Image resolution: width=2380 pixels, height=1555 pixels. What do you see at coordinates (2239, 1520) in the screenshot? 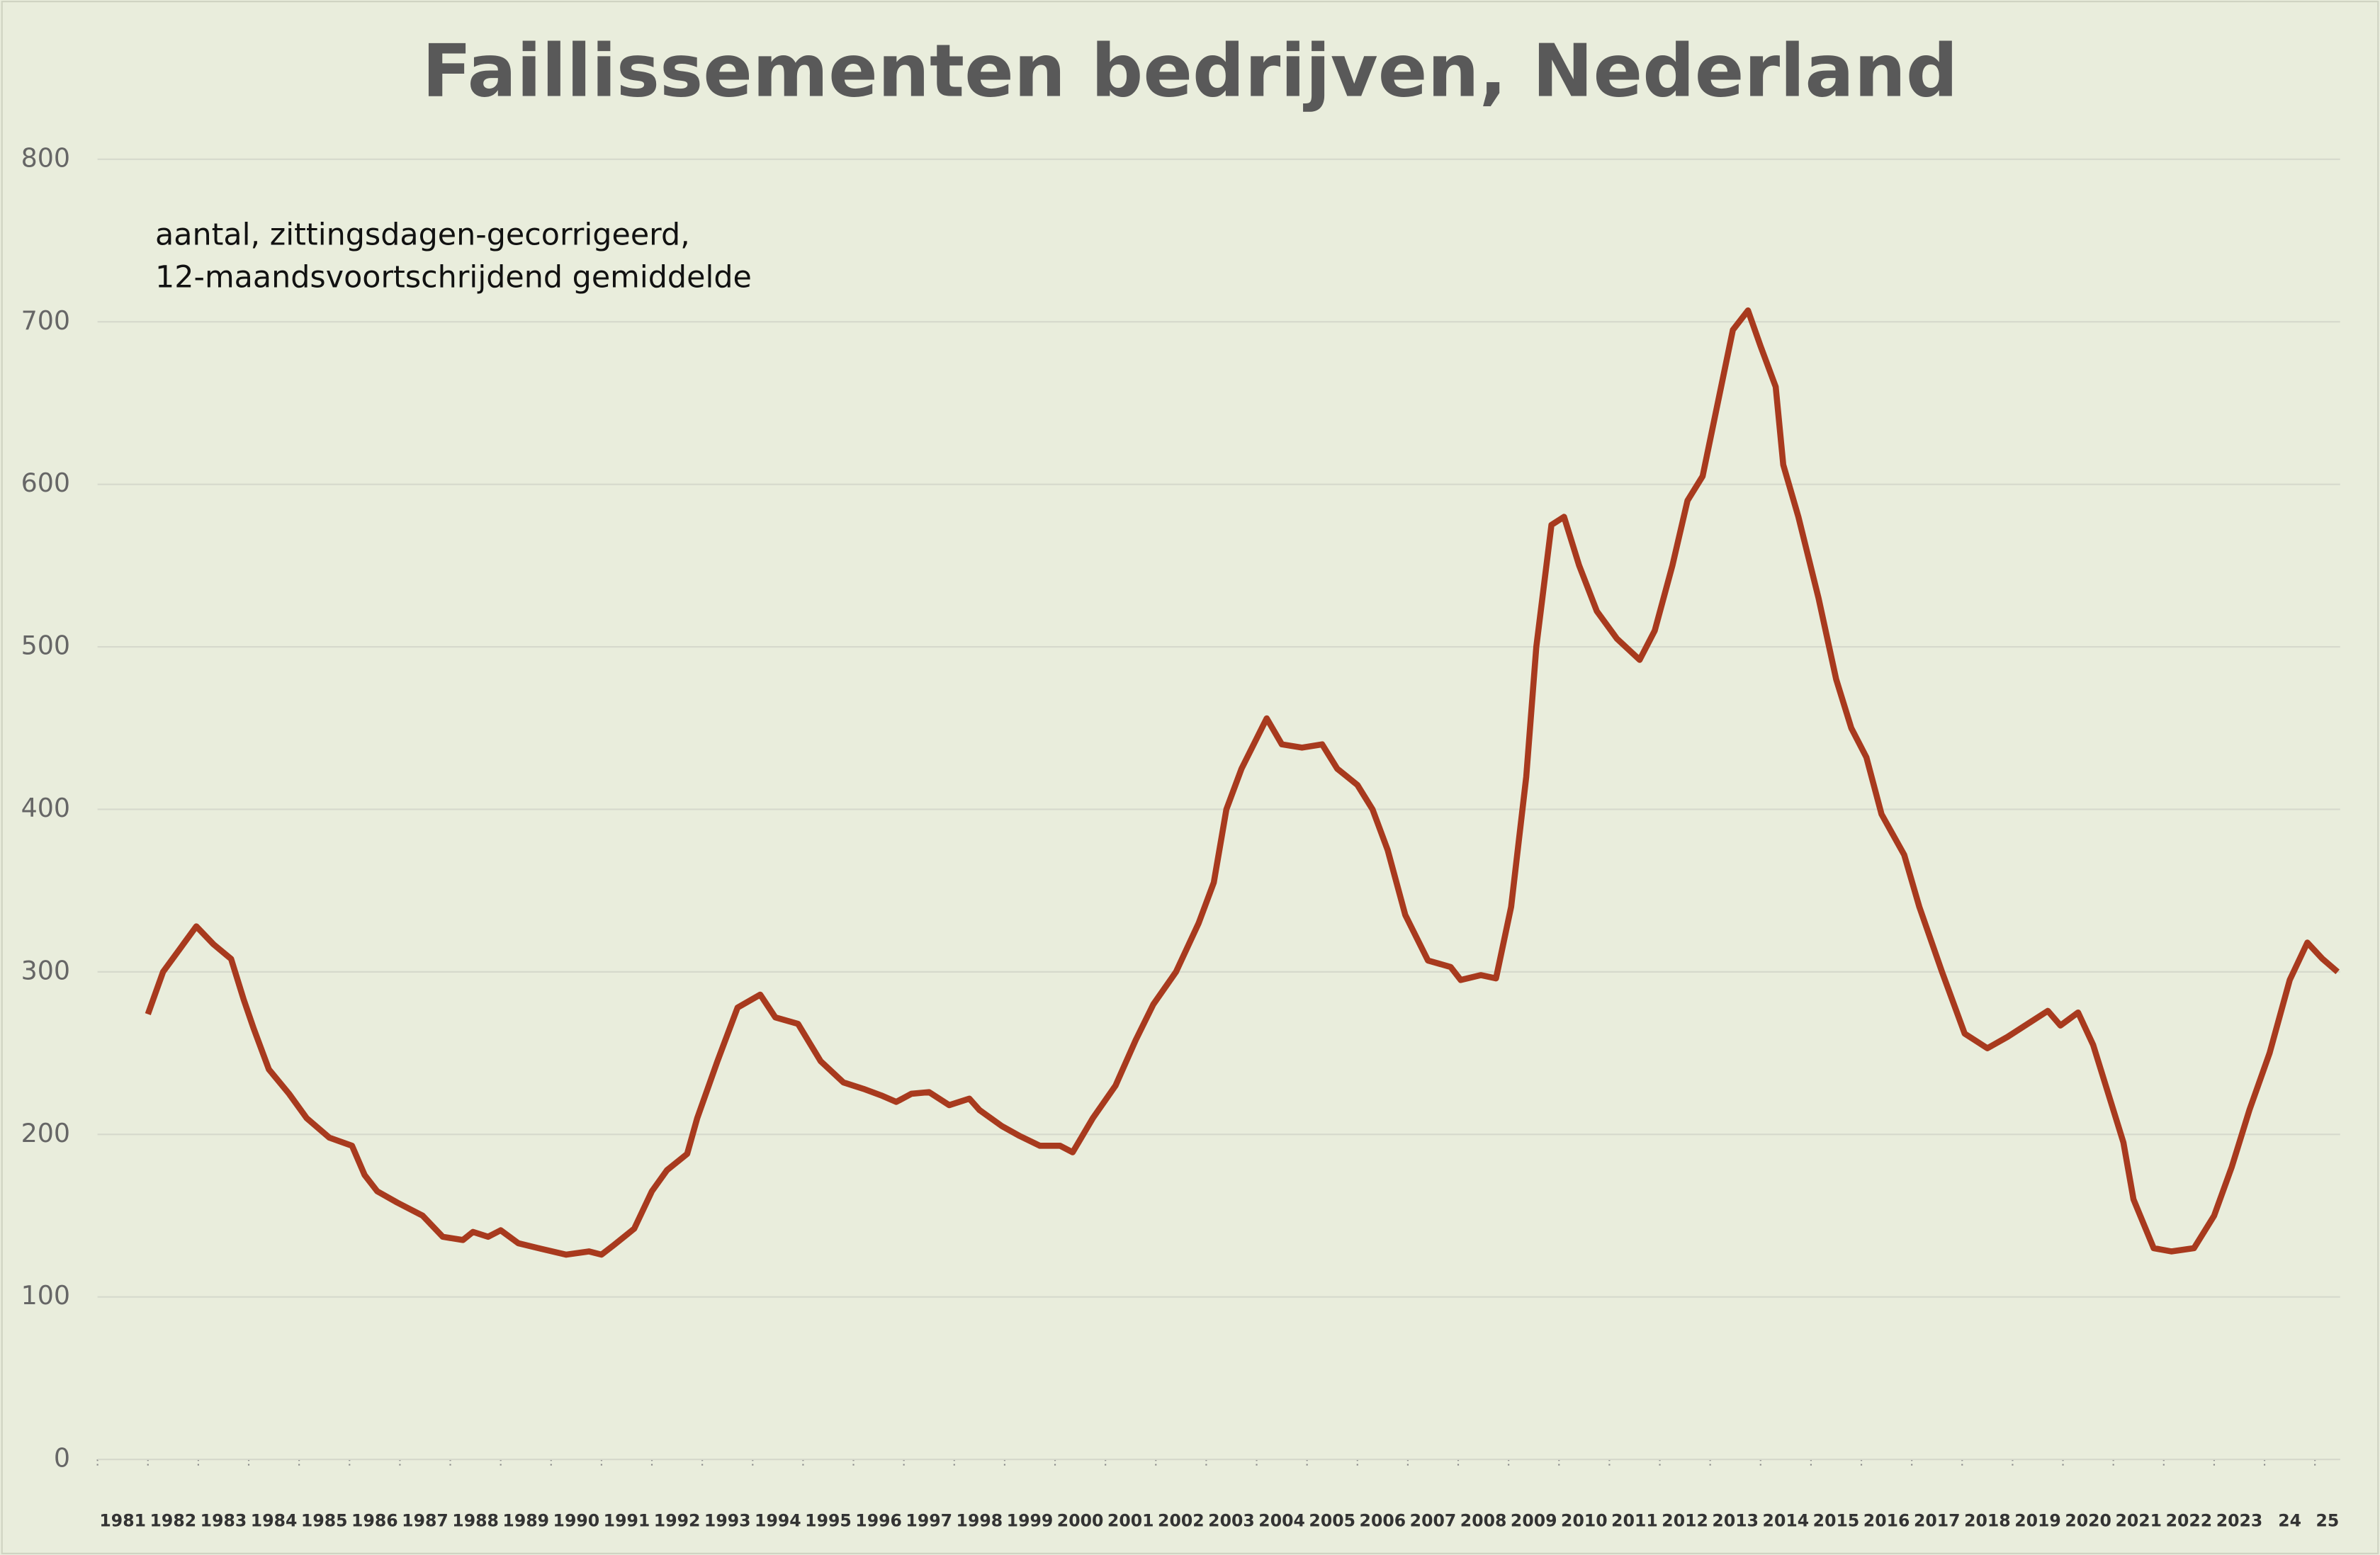
I see `x-tick-label: 2023` at bounding box center [2239, 1520].